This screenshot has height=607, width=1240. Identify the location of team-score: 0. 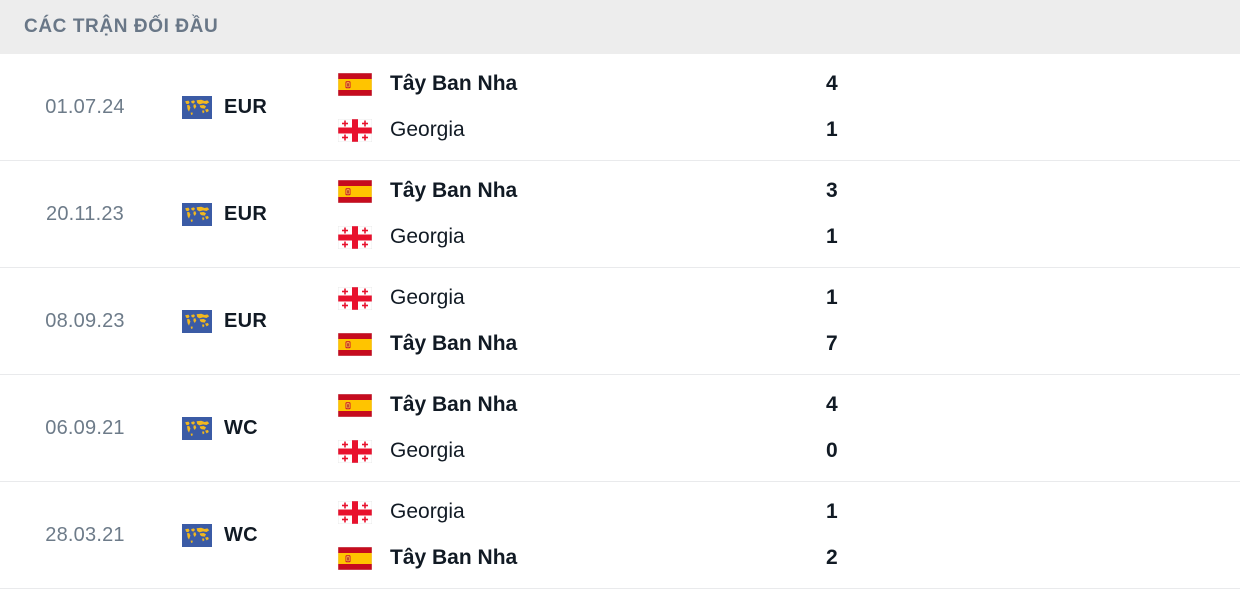
(832, 450).